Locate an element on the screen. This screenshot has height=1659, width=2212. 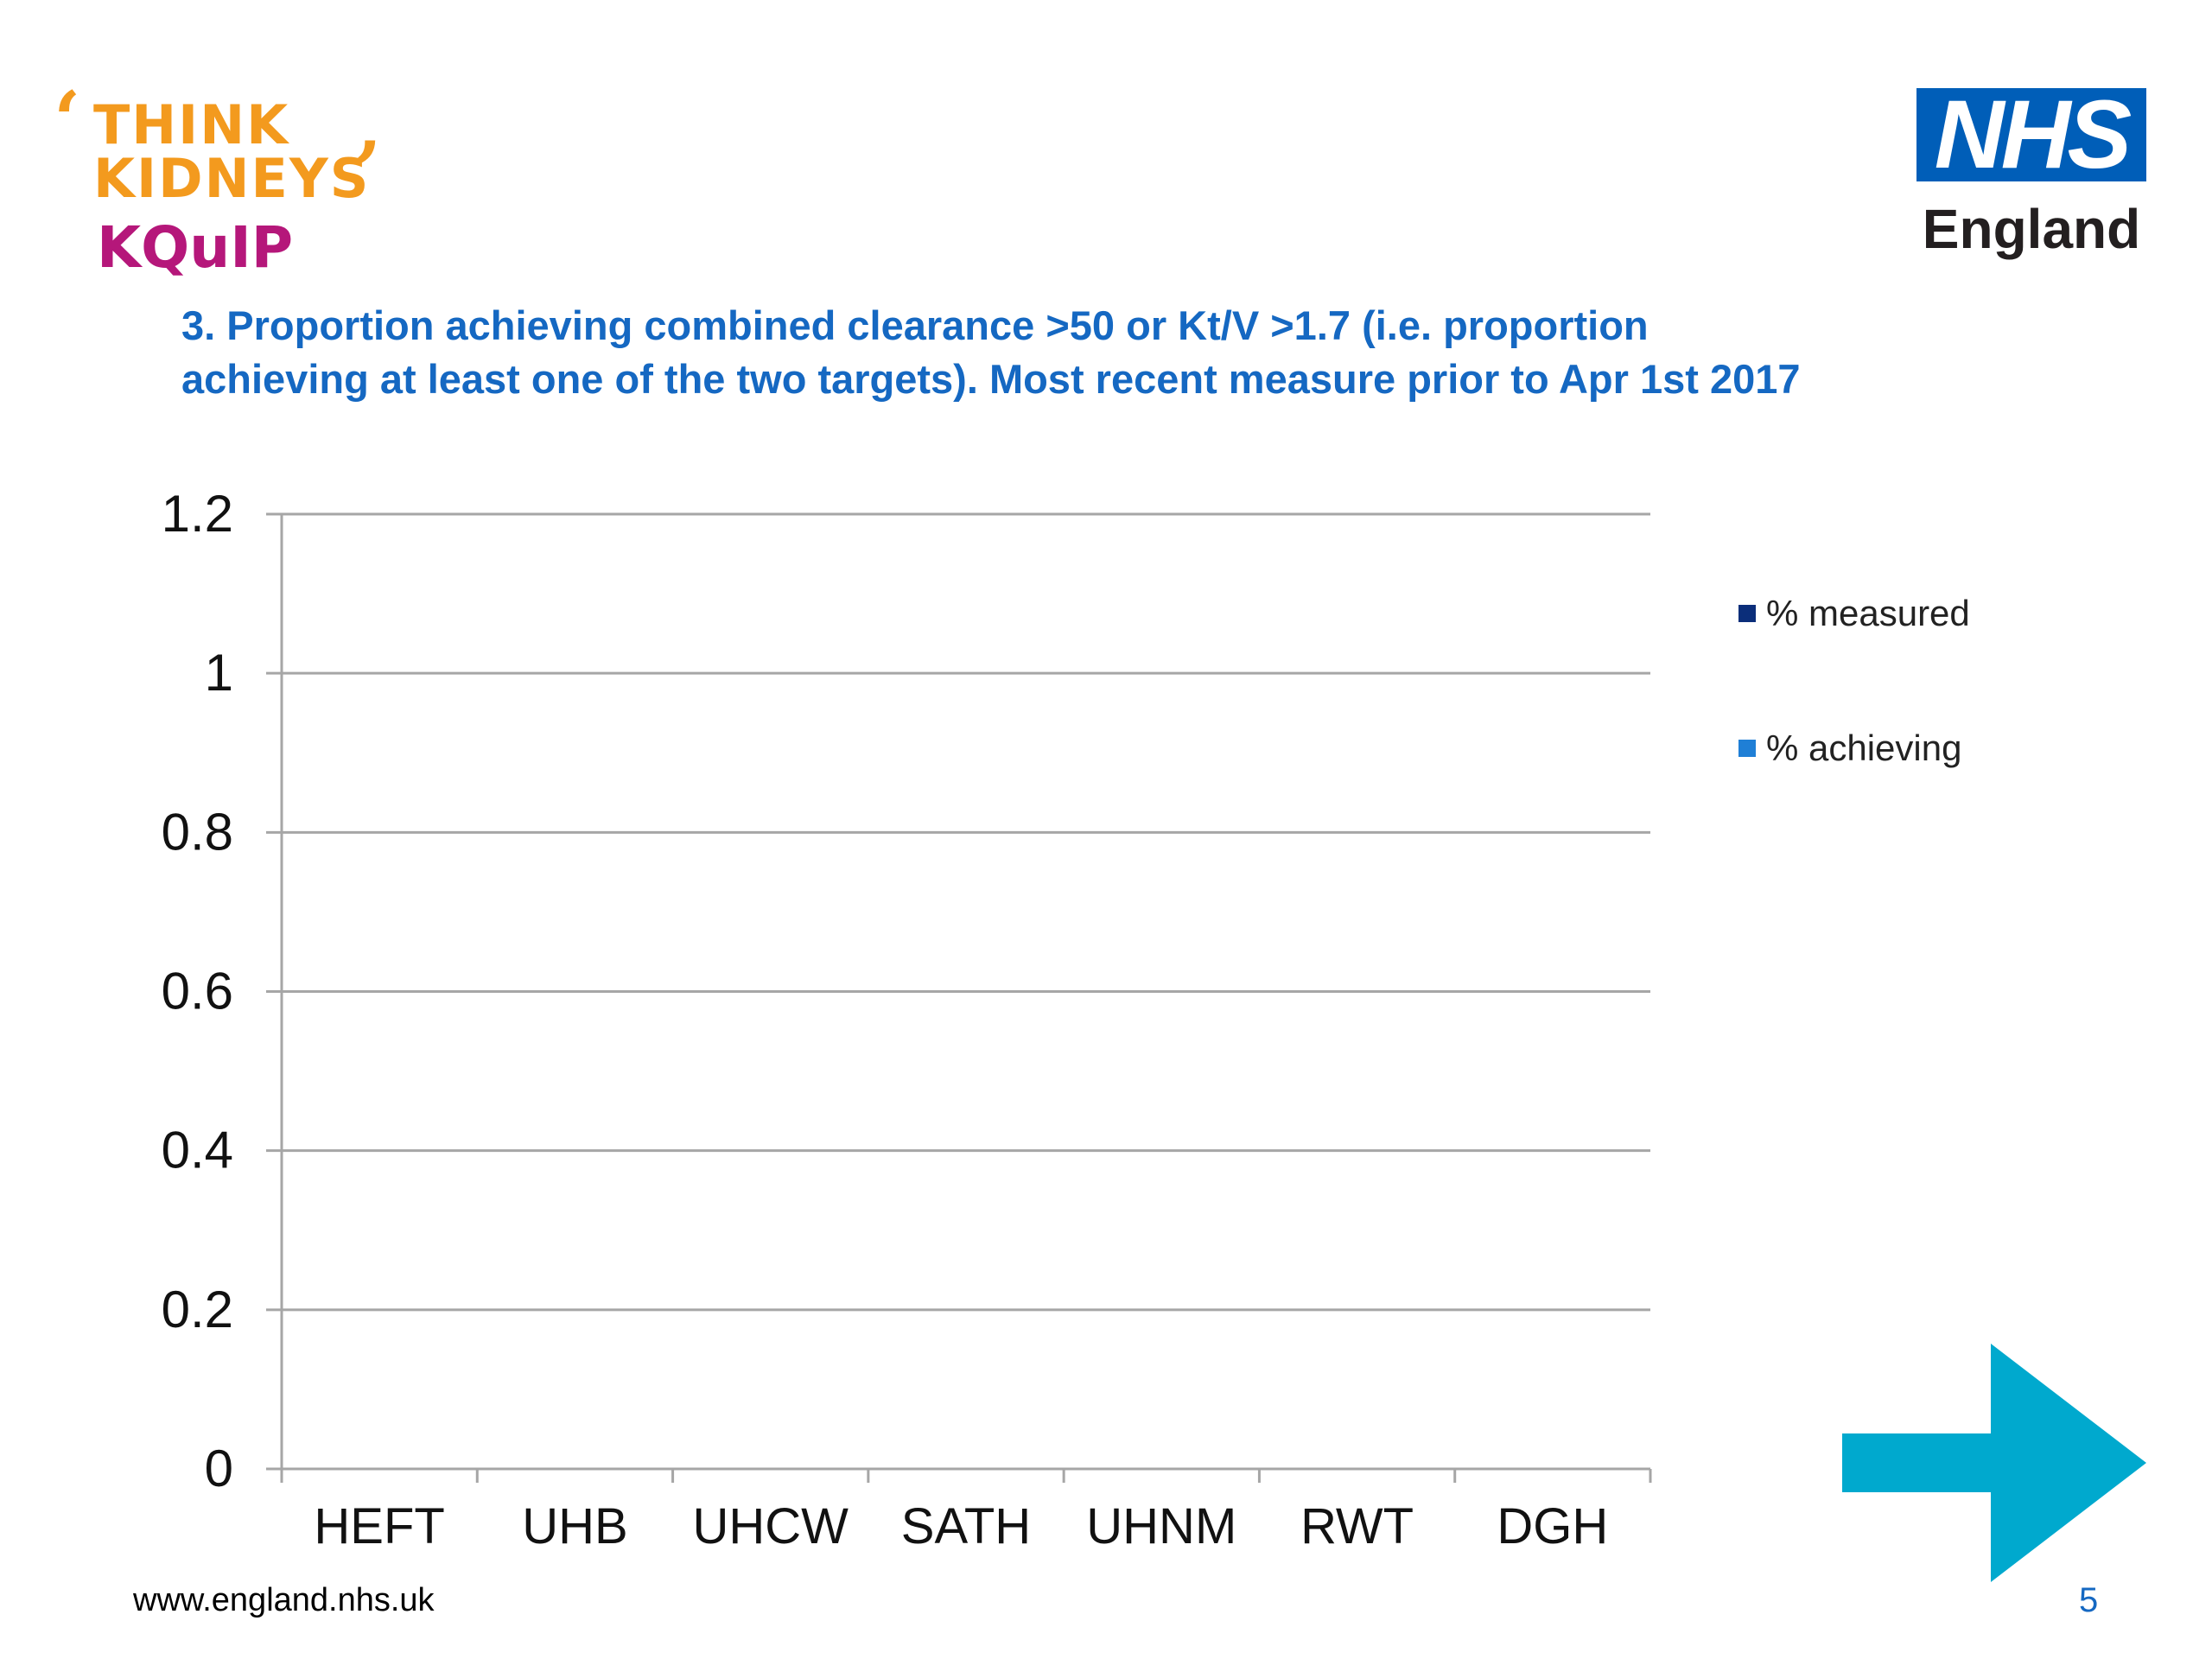
nhs-england-text: England is located at coordinates (2032, 229).